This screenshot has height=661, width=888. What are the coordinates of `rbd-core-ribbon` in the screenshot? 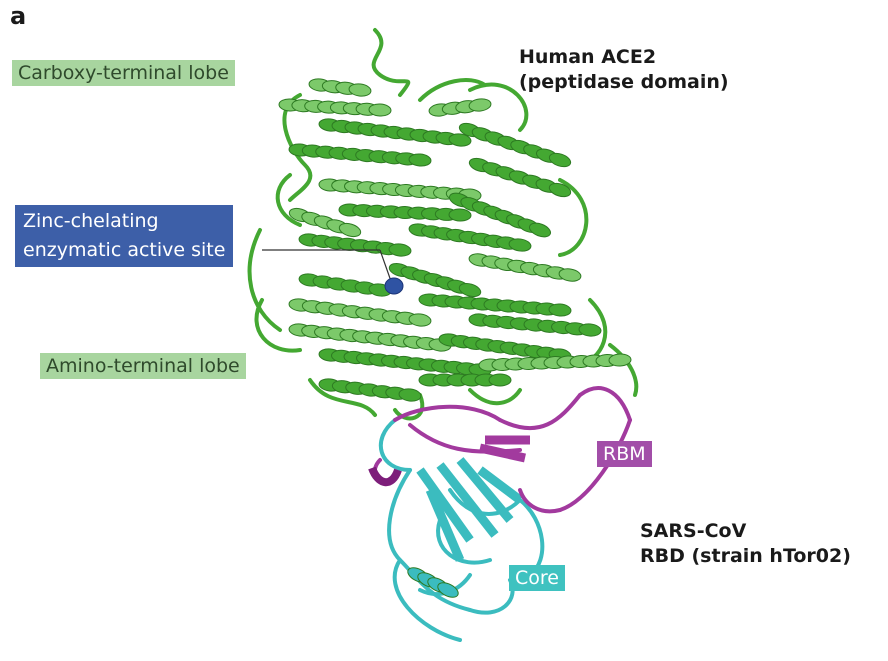 It's located at (461, 530).